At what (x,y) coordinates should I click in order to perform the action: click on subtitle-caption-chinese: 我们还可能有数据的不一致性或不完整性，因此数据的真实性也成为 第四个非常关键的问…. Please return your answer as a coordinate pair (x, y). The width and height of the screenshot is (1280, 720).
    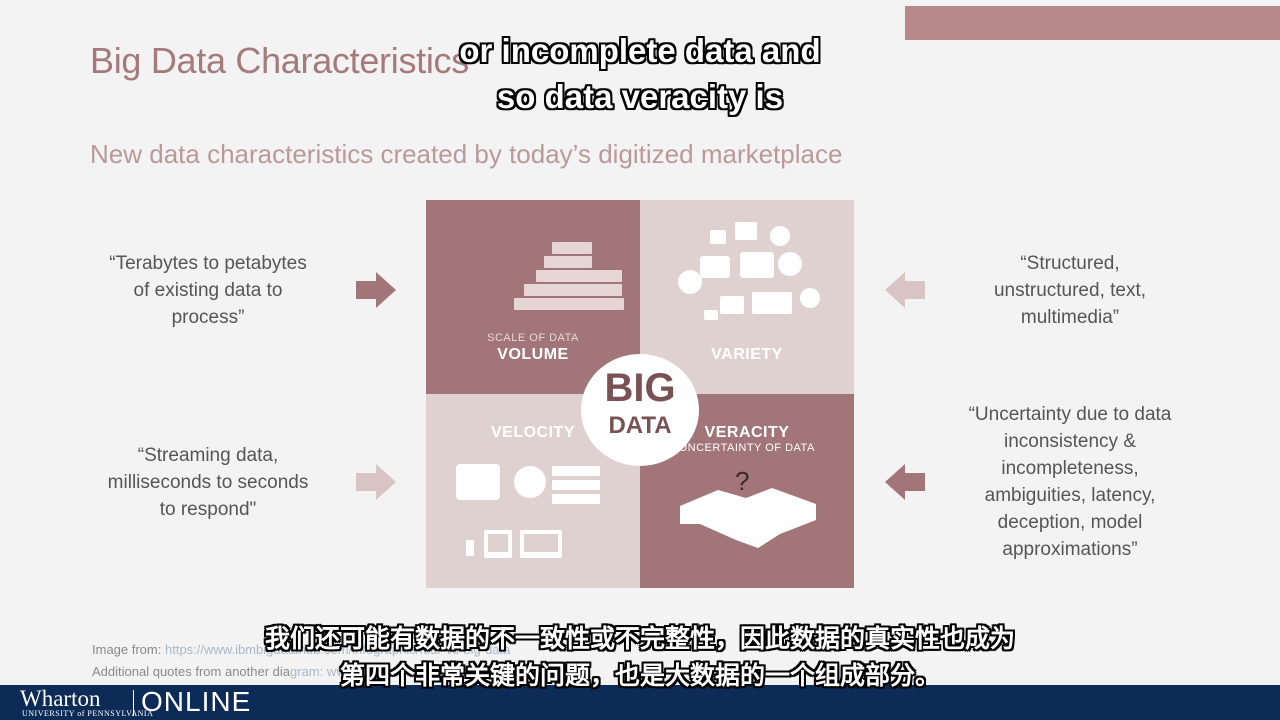
    Looking at the image, I should click on (640, 657).